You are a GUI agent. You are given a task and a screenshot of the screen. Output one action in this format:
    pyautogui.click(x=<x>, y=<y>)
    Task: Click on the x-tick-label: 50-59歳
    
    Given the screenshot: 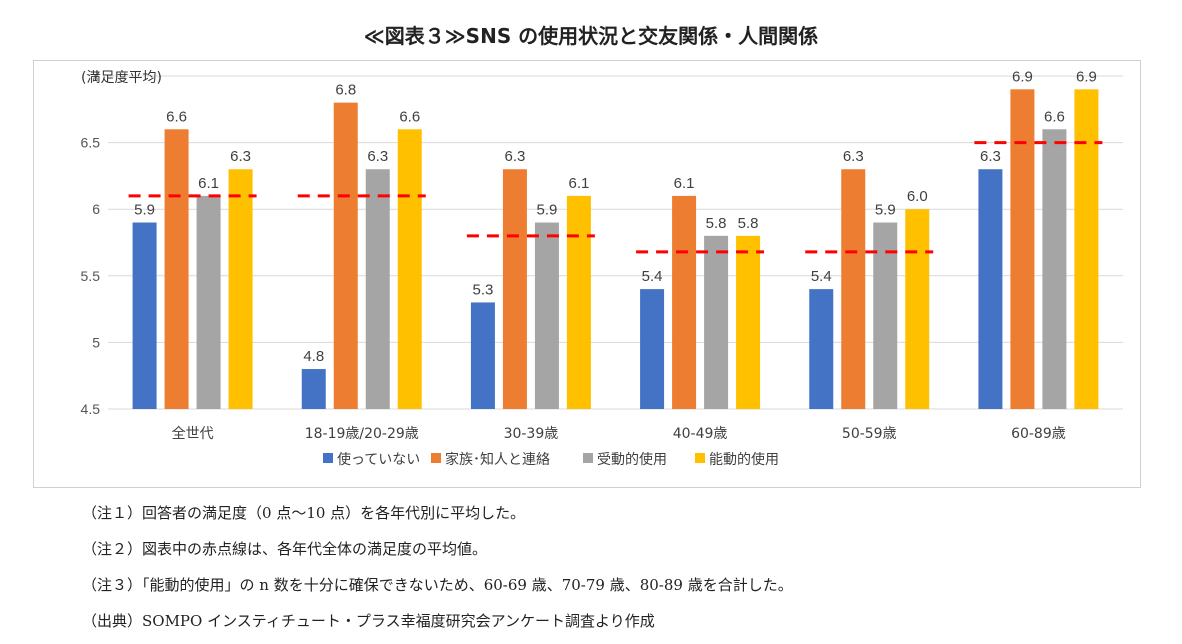 What is the action you would take?
    pyautogui.click(x=869, y=434)
    